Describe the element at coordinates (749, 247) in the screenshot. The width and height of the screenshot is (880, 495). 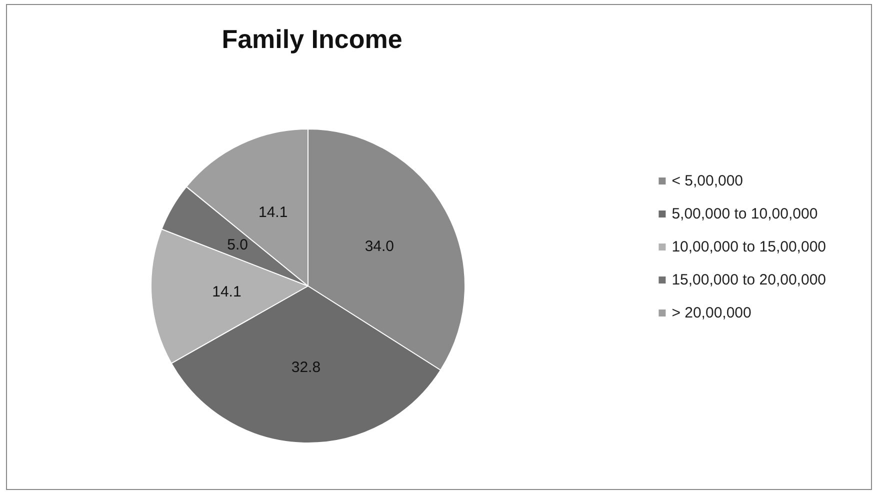
I see `legend-label: 10,00,000 to 15,00,000` at that location.